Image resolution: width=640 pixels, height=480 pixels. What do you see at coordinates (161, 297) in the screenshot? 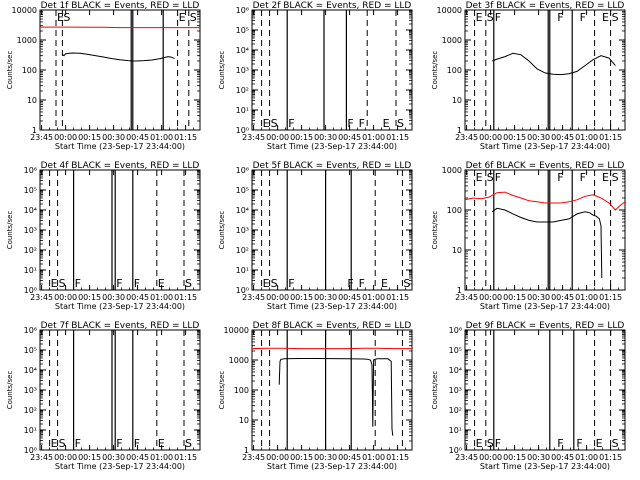
I see `chart-4-xtick-label: 01:00` at bounding box center [161, 297].